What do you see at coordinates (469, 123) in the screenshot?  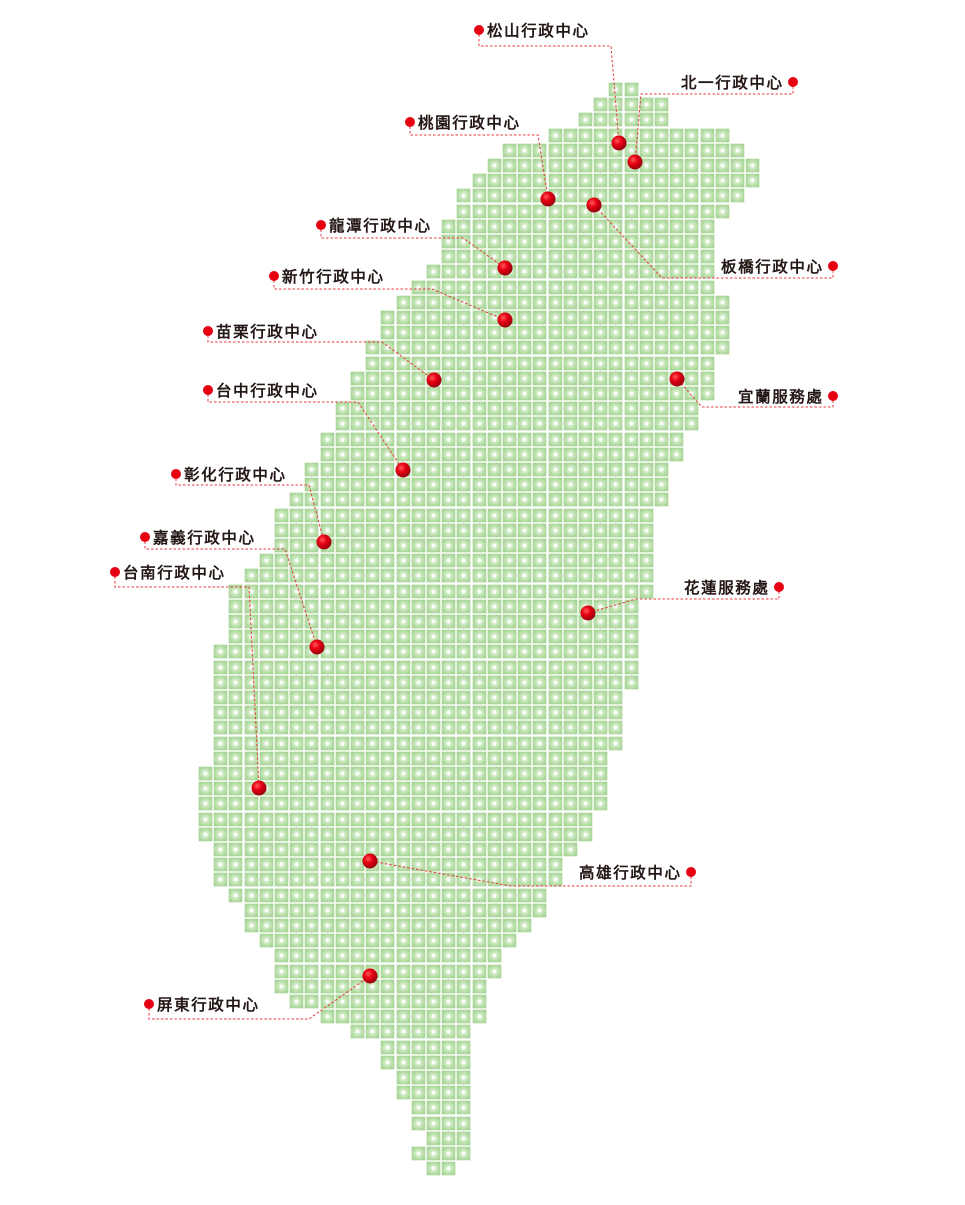 I see `location-label: 桃園行政中心` at bounding box center [469, 123].